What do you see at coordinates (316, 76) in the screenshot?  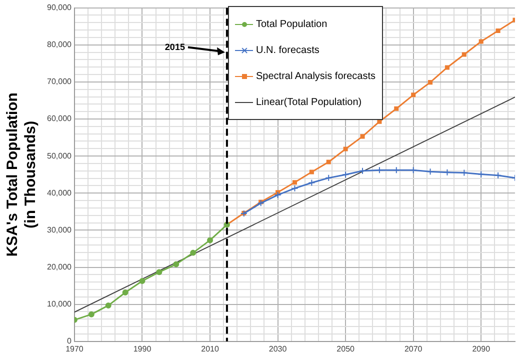 I see `legend-label: Spectral Analysis forecasts` at bounding box center [316, 76].